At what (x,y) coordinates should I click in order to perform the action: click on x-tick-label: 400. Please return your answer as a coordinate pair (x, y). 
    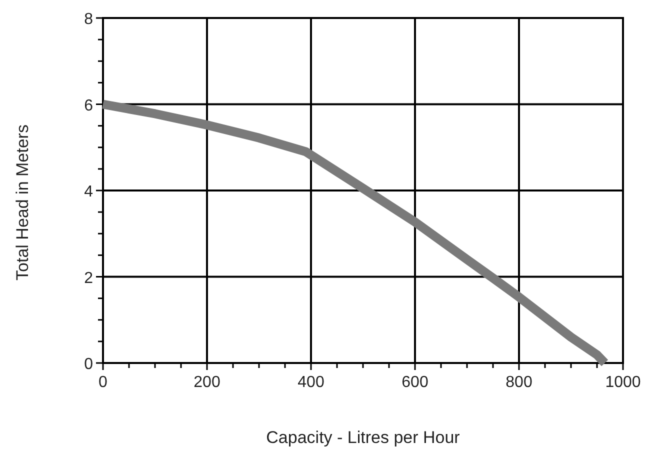
    Looking at the image, I should click on (311, 382).